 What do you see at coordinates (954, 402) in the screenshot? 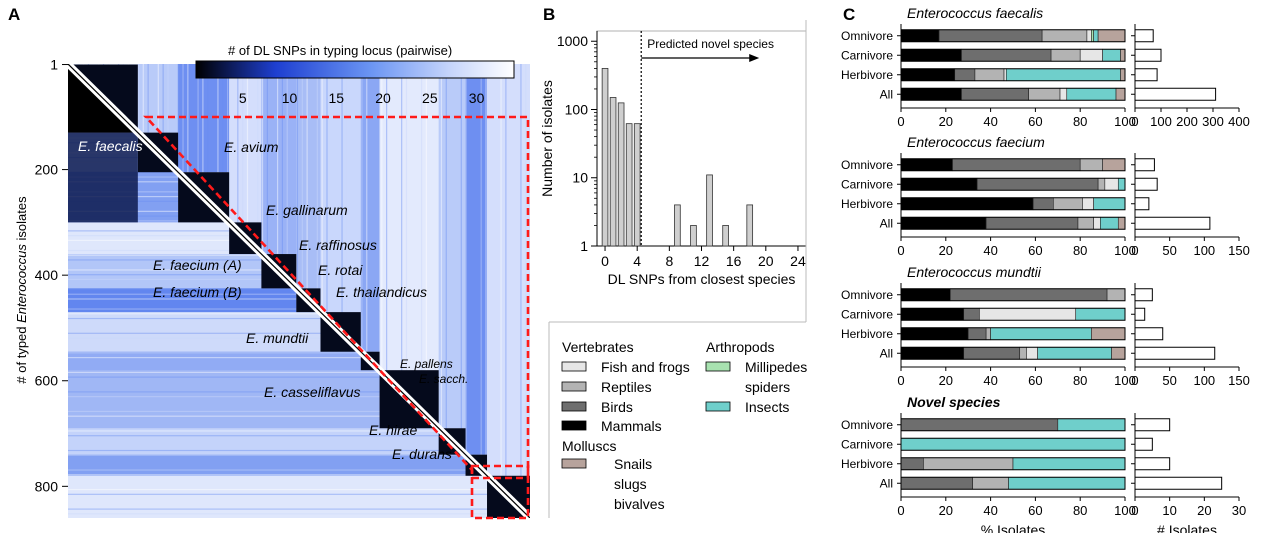
I see `subplot-title: Novel species` at bounding box center [954, 402].